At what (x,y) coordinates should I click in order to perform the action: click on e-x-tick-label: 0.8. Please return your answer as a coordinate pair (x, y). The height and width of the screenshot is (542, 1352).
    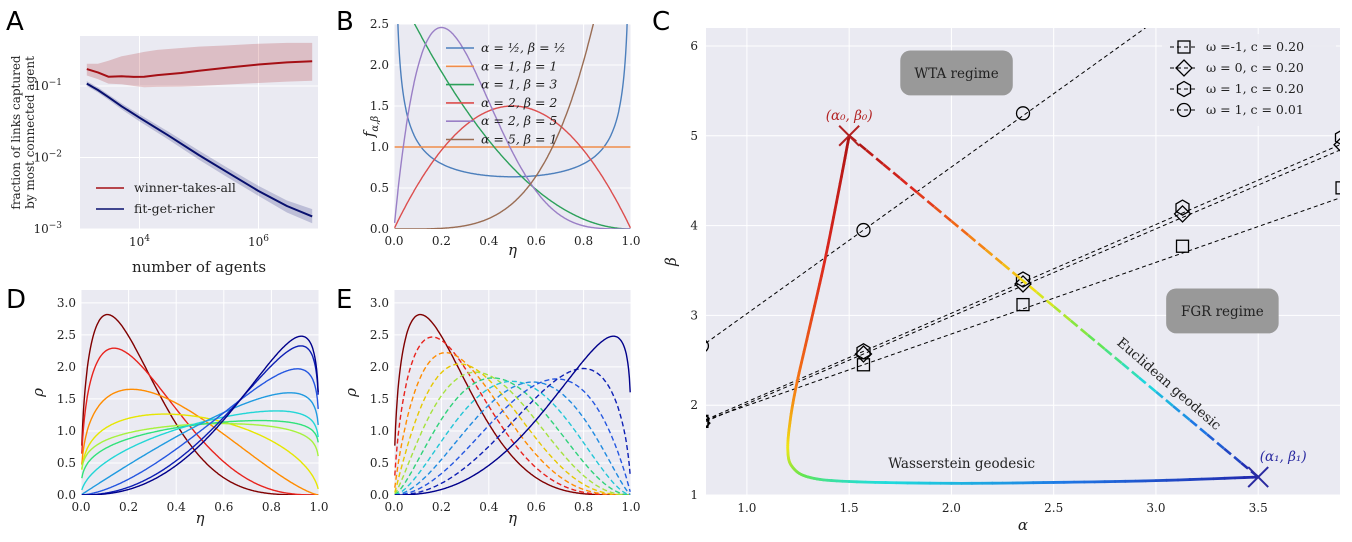
    Looking at the image, I should click on (583, 507).